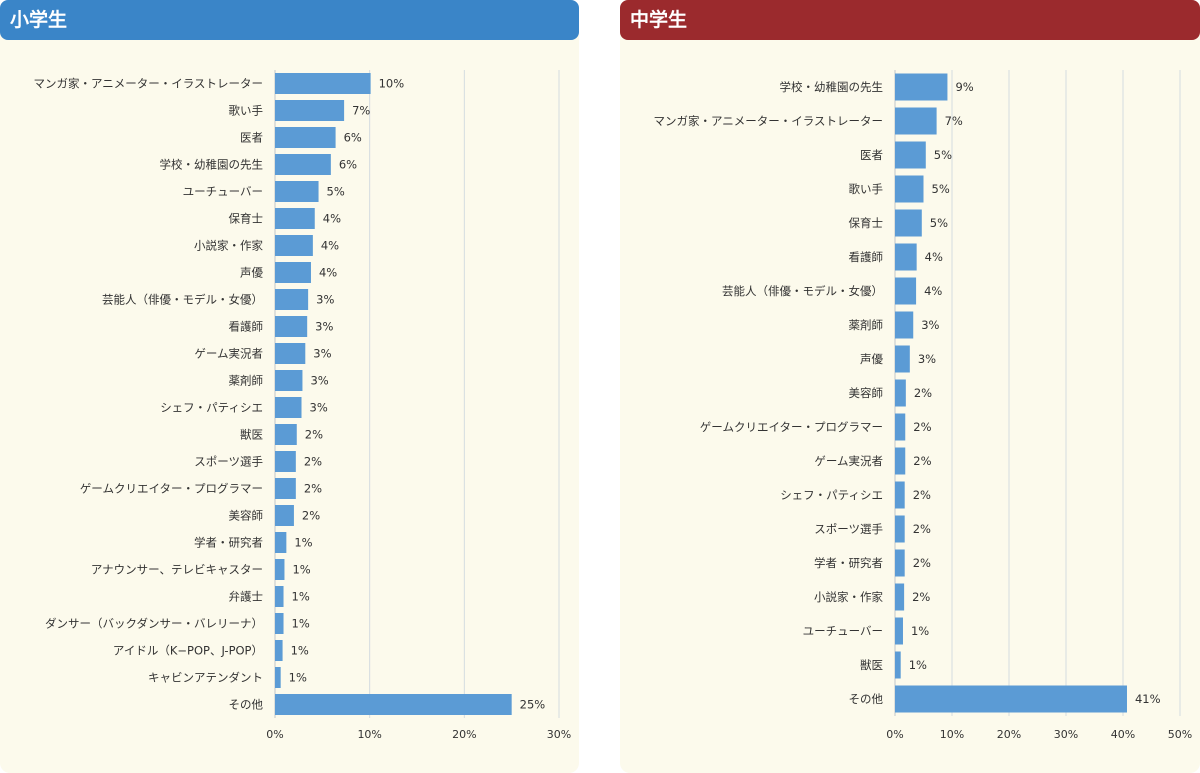  What do you see at coordinates (336, 192) in the screenshot?
I see `value-label: 5%` at bounding box center [336, 192].